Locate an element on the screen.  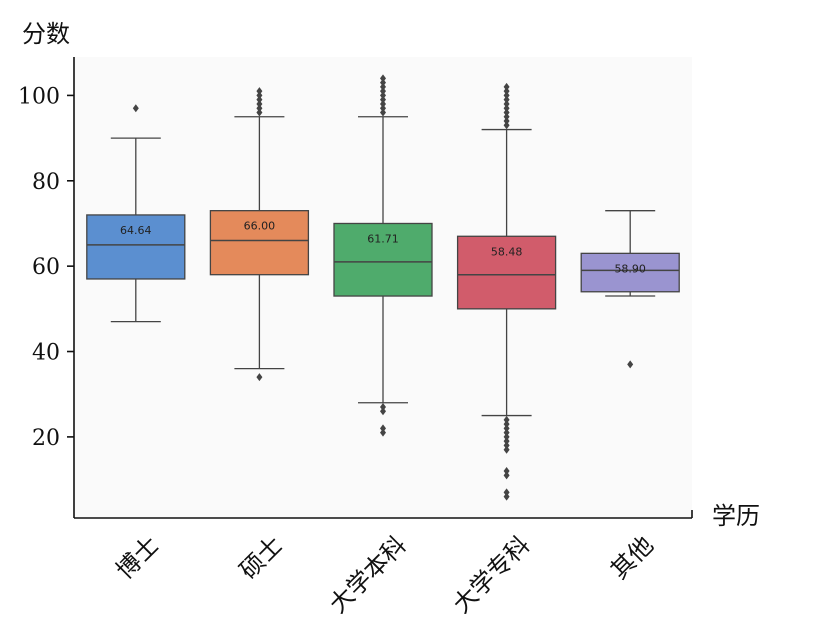
y-tick-label: 60 is located at coordinates (46, 267).